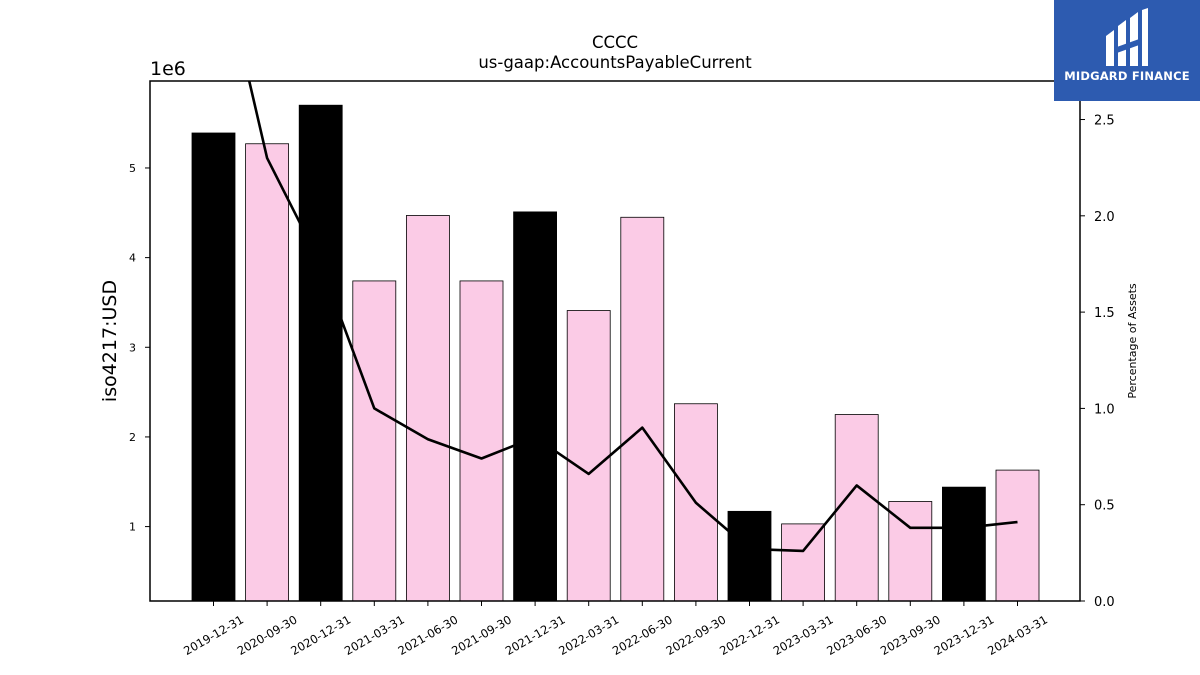 This screenshot has height=675, width=1200. What do you see at coordinates (910, 635) in the screenshot?
I see `x-tick-label: 2023-09-30` at bounding box center [910, 635].